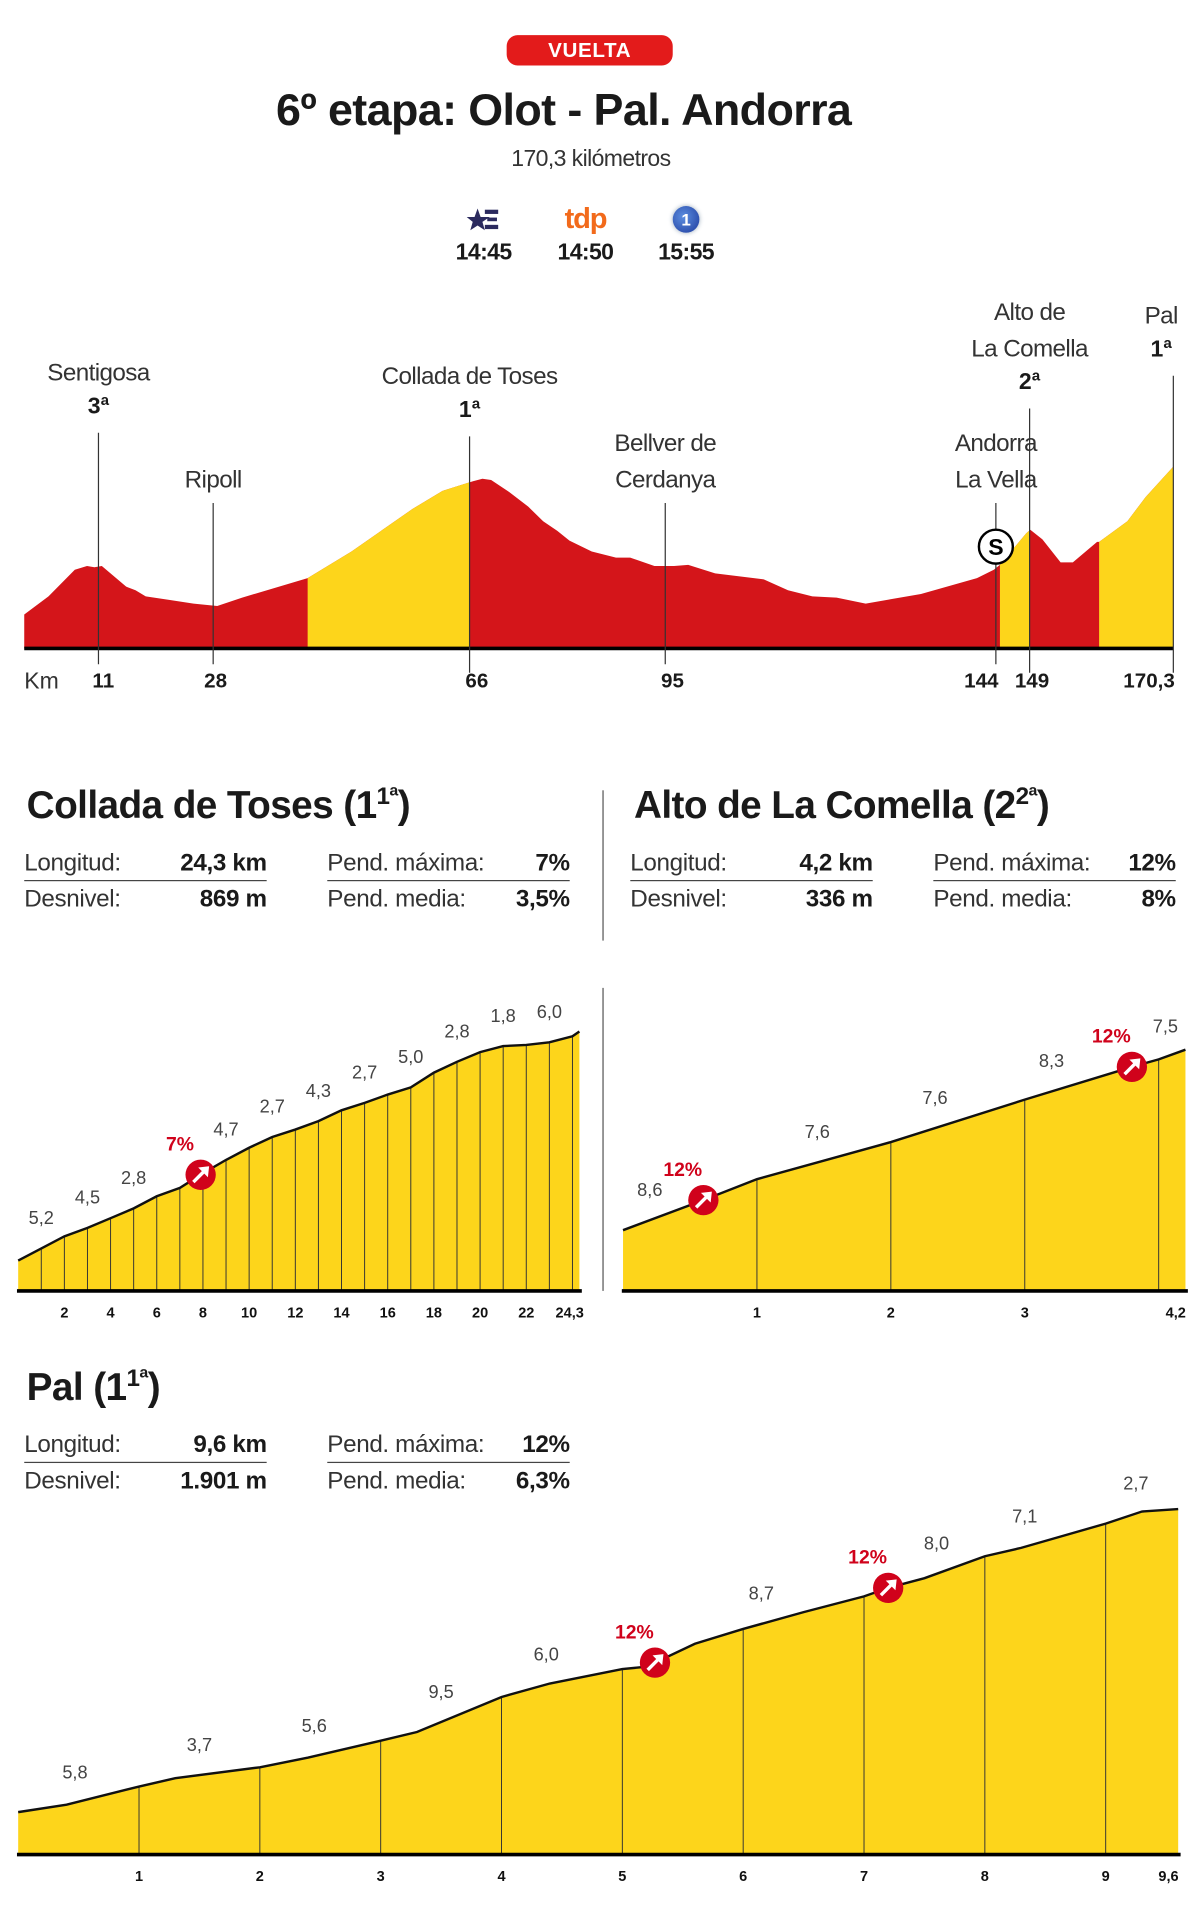  I want to click on climb-category-label: 3ª, so click(98, 406).